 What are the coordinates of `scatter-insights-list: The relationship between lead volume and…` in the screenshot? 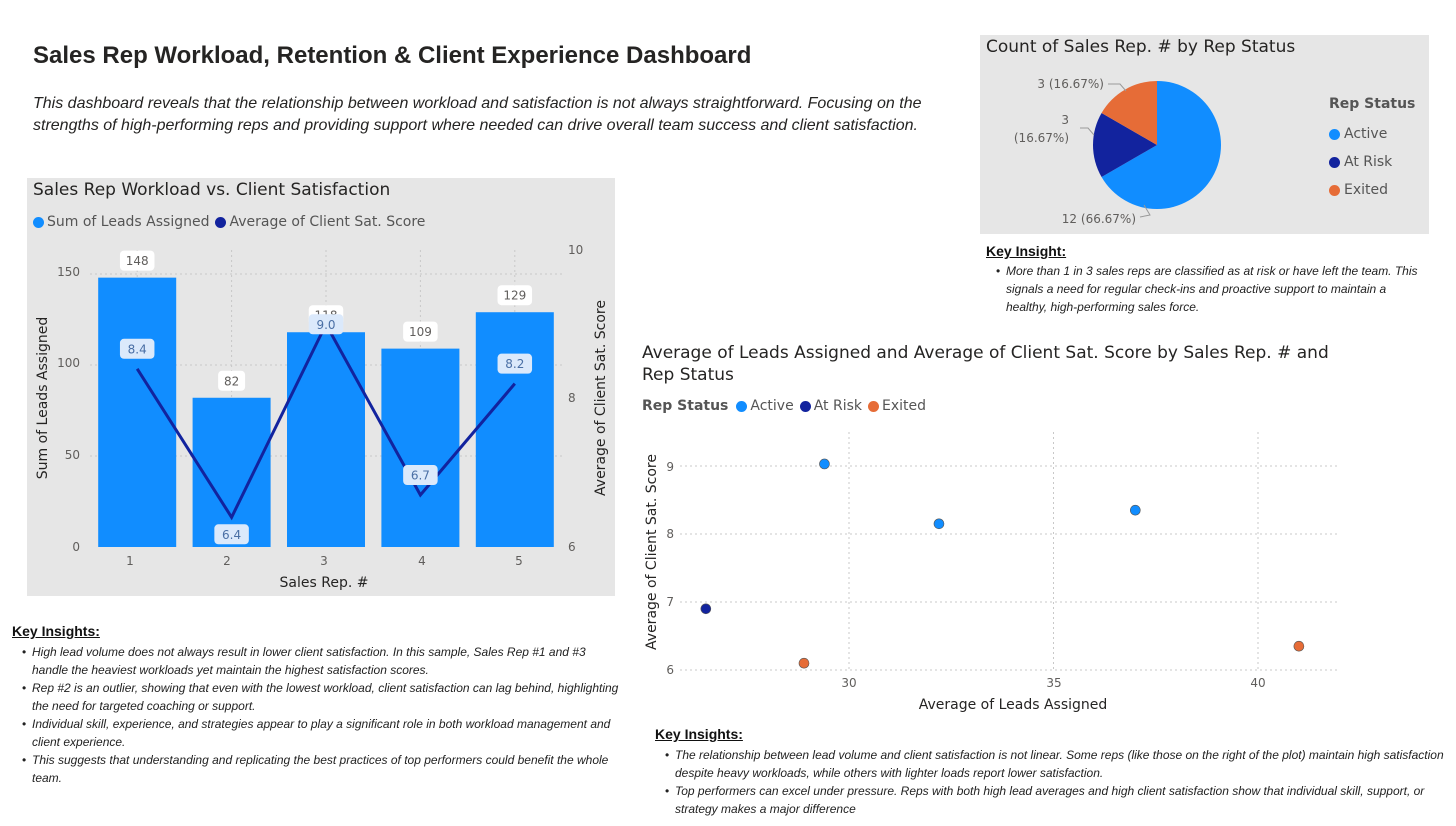 It's located at (1050, 782).